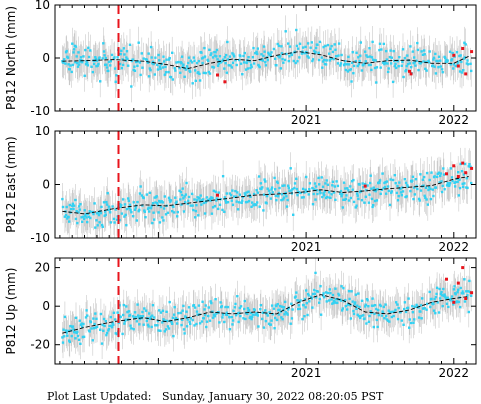 The width and height of the screenshot is (481, 404). I want to click on footer-label: Plot Last Updated:, so click(99, 396).